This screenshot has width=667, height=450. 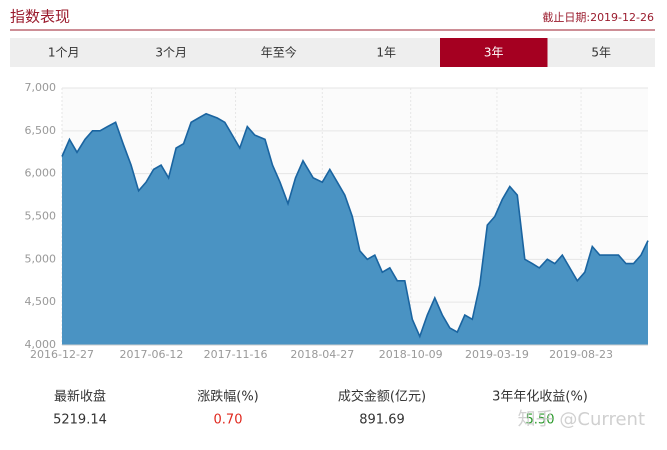 I want to click on x-tick-label: 2018-10-09, so click(x=411, y=354).